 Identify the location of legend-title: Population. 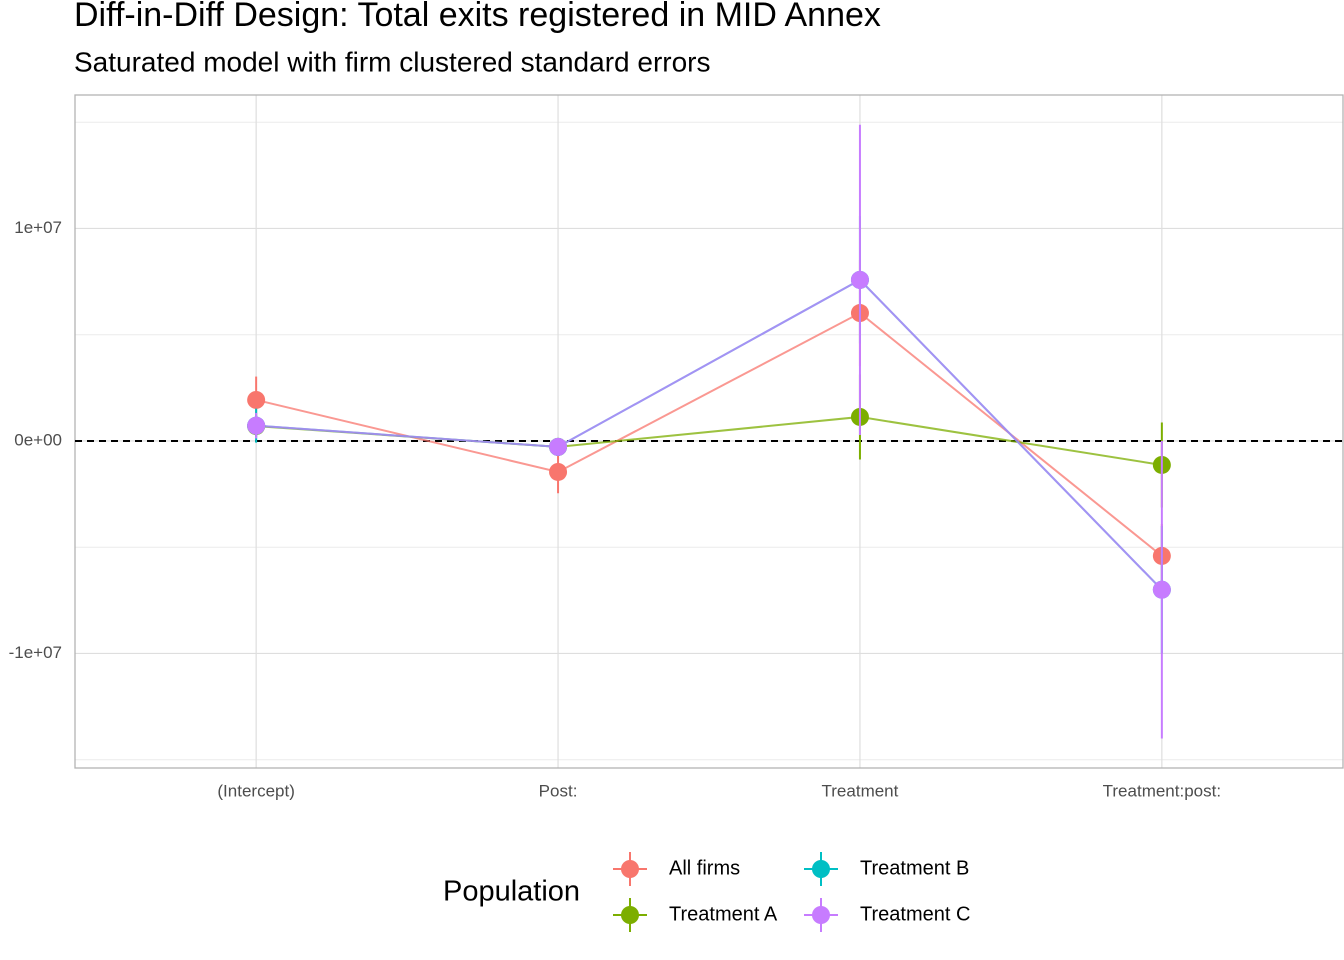
(511, 892).